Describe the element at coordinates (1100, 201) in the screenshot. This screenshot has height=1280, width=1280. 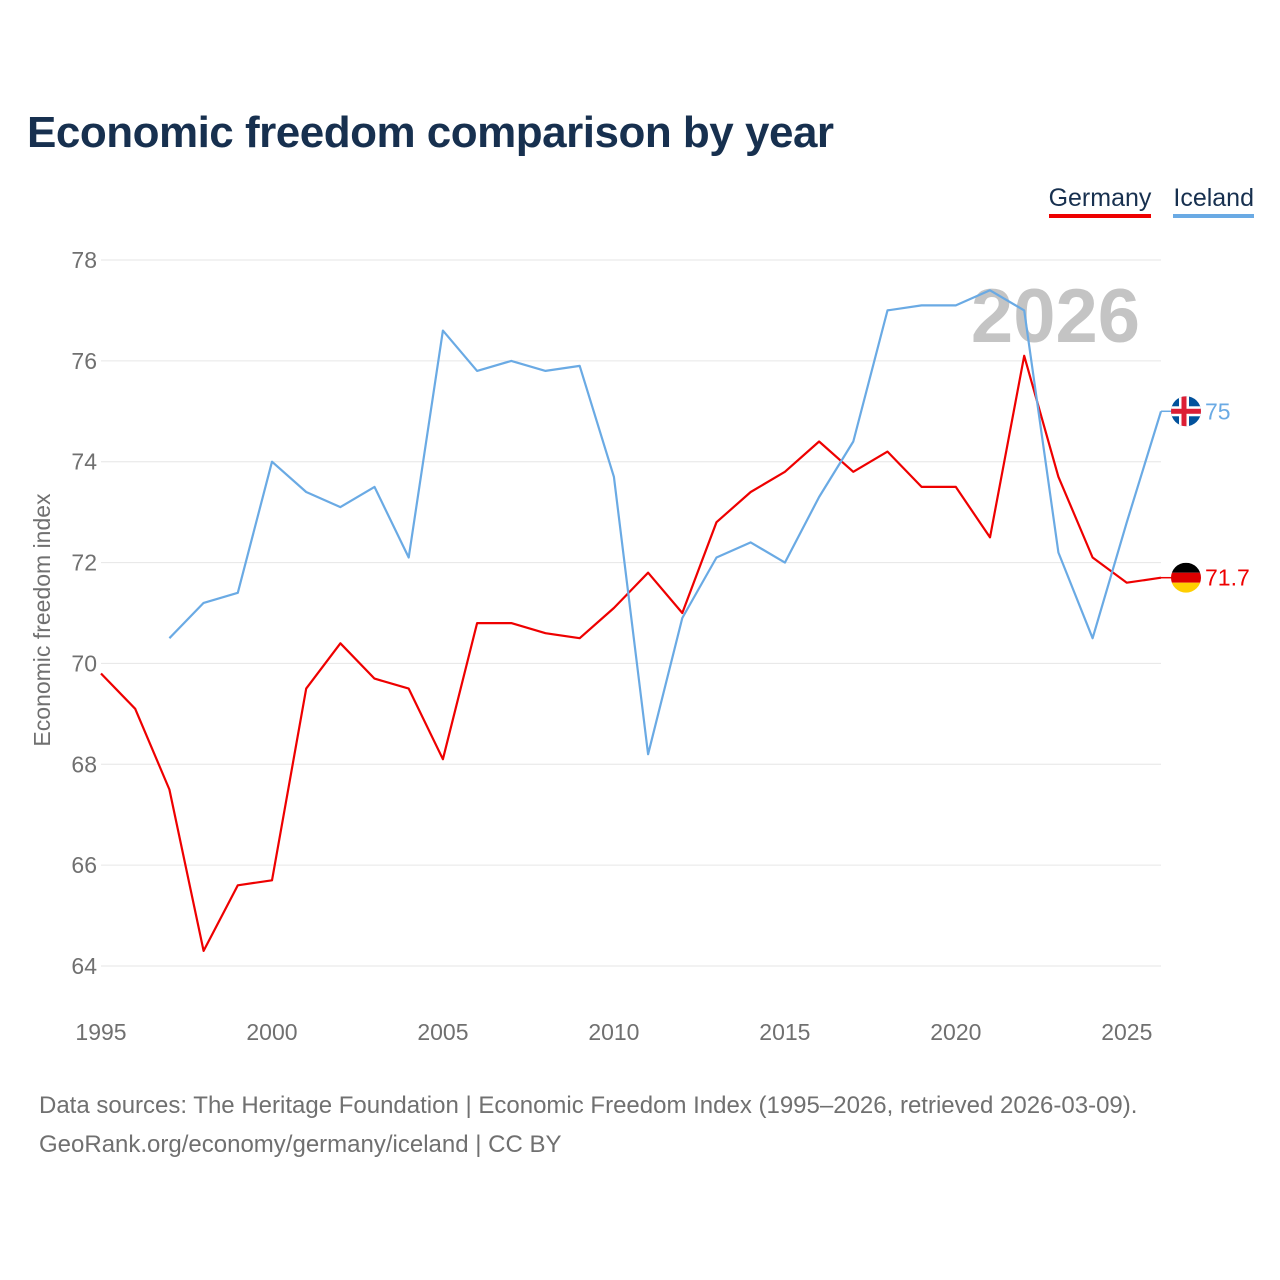
I see `legend-germany: Germany` at that location.